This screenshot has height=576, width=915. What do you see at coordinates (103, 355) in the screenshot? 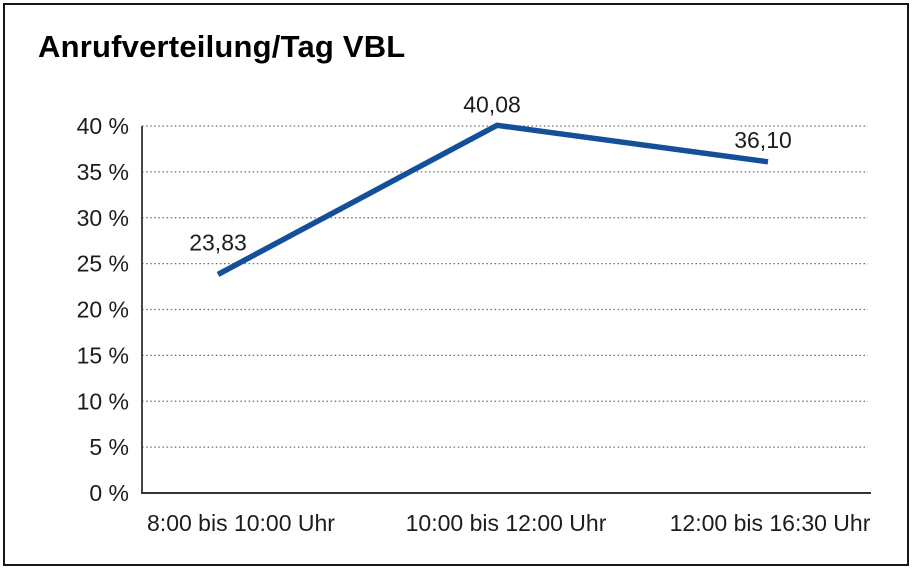
I see `y-tick-label: 15 %` at bounding box center [103, 355].